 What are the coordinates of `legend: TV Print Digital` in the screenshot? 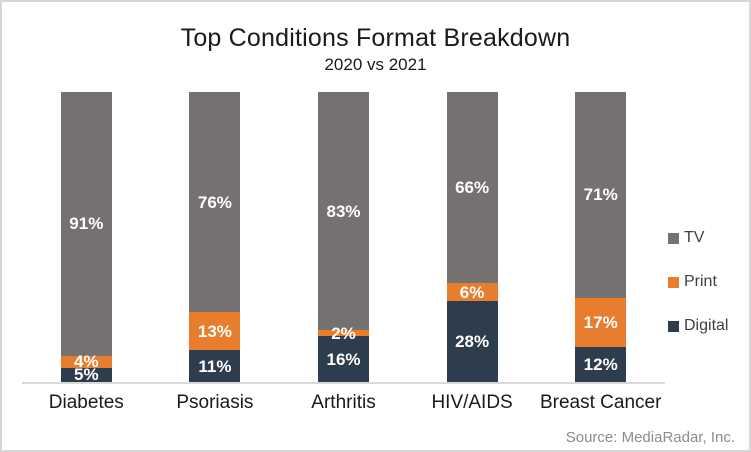 It's located at (698, 282).